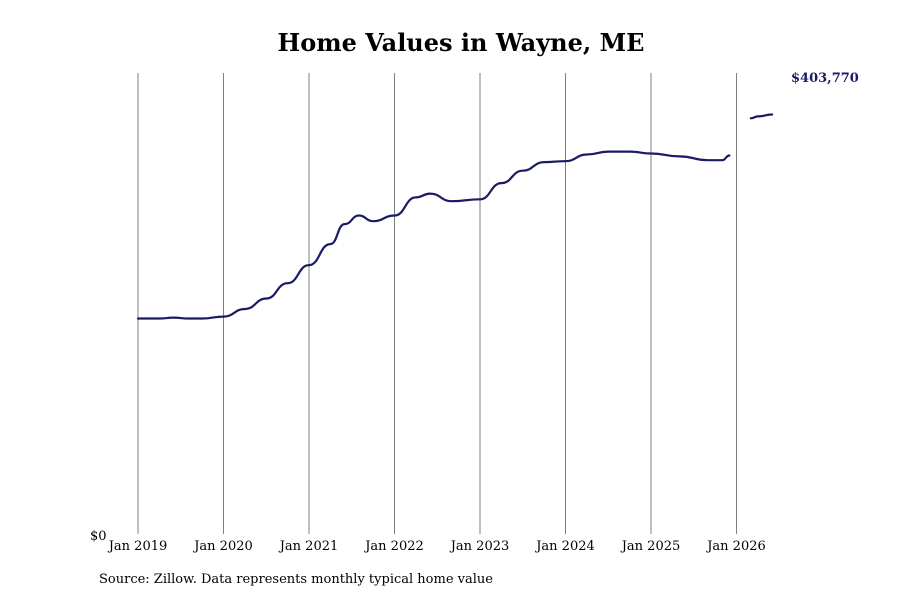 The image size is (900, 600). I want to click on y-tick-label-zero: $0, so click(98, 536).